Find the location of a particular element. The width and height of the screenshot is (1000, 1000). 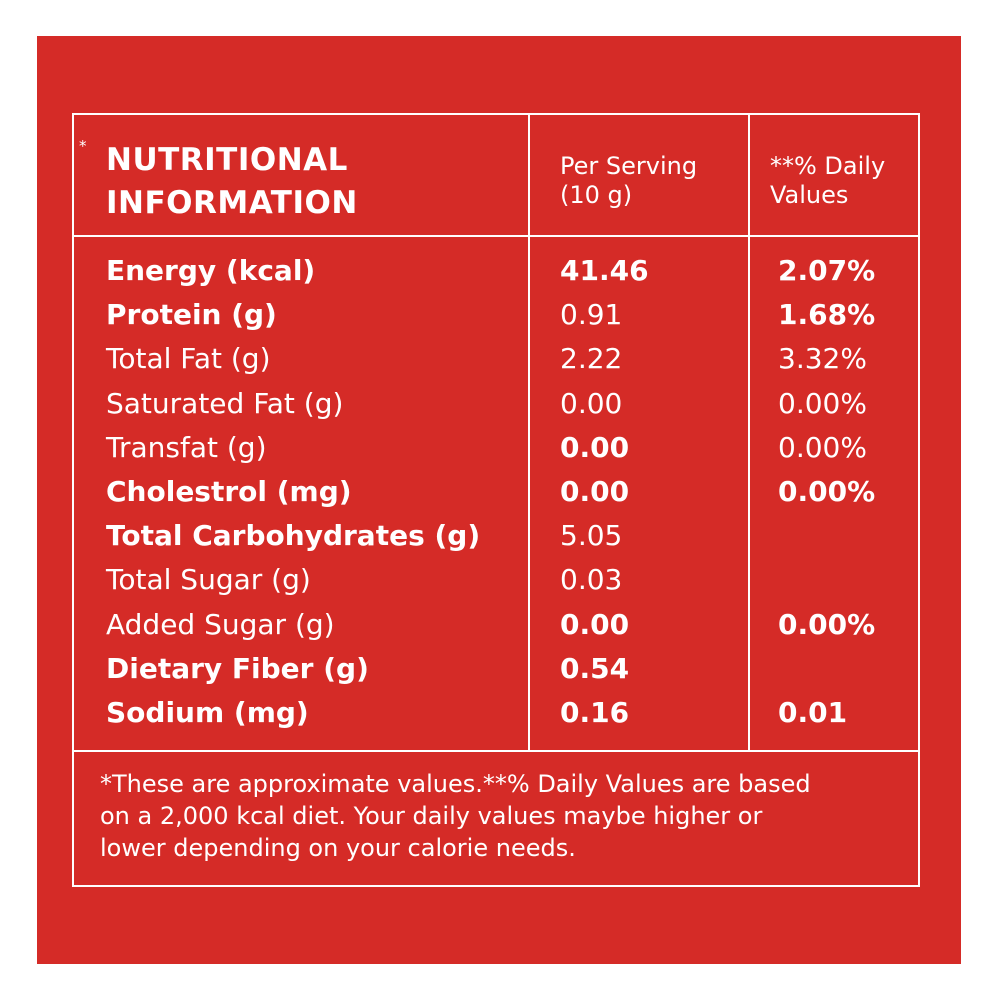

column-divider-serving is located at coordinates (529, 432).